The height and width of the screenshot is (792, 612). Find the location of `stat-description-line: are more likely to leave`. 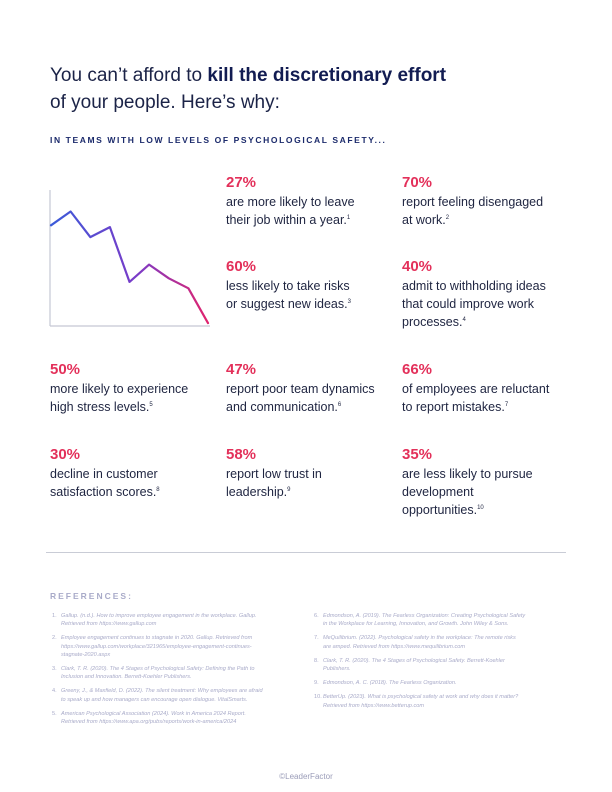

stat-description-line: are more likely to leave is located at coordinates (290, 202).